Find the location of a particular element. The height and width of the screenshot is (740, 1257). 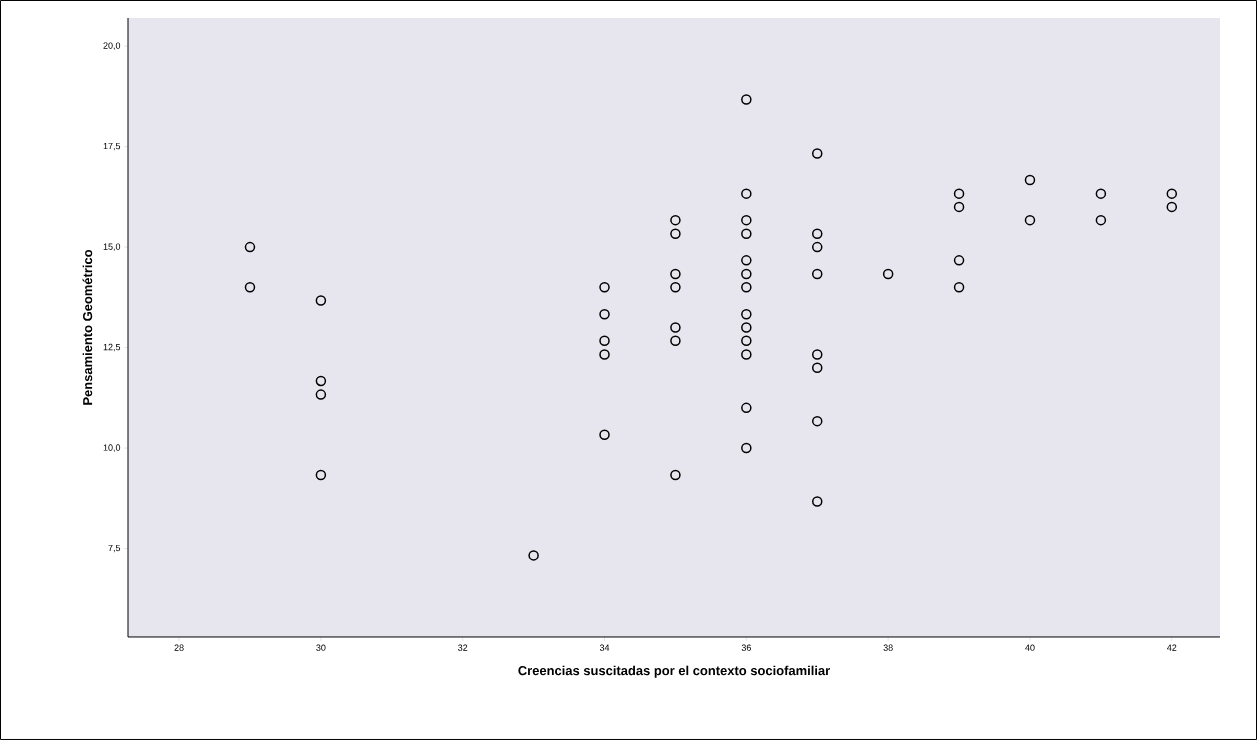

x-tick-label: 40 is located at coordinates (1030, 647).